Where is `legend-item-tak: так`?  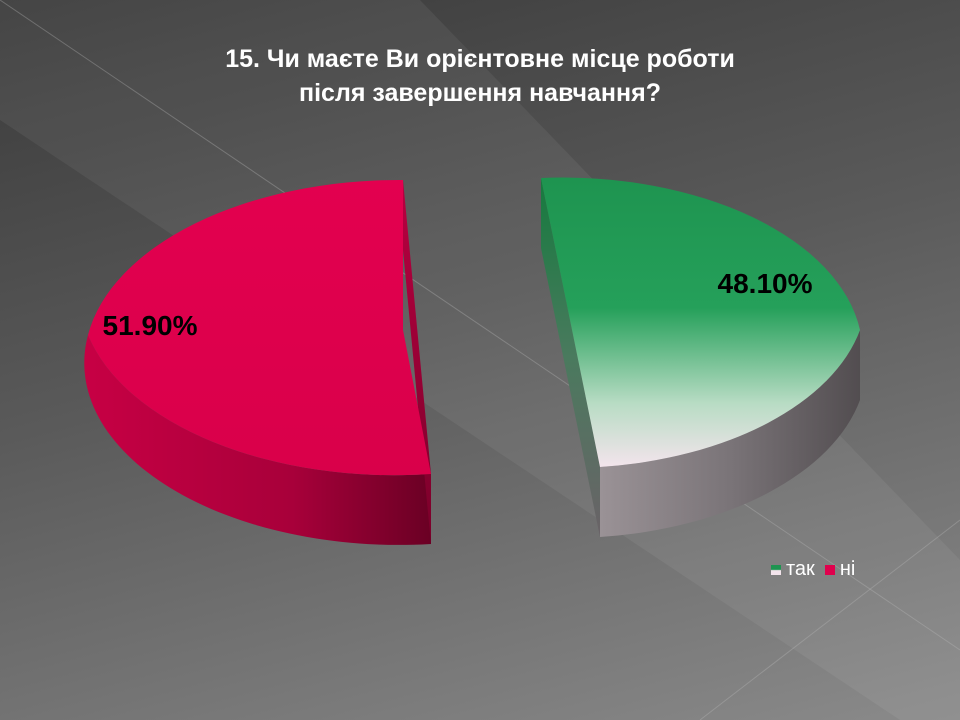 legend-item-tak: так is located at coordinates (793, 569).